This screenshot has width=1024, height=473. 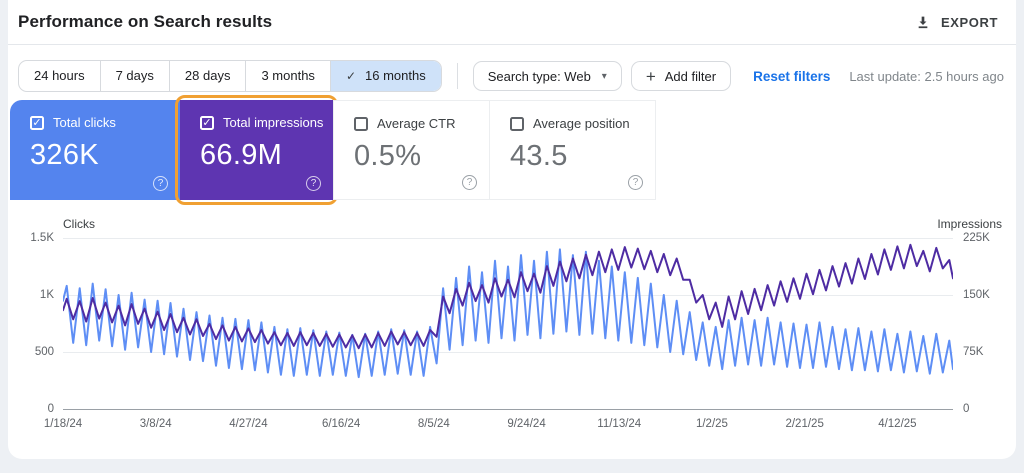 I want to click on x-tick-label: 8/5/24, so click(x=433, y=424).